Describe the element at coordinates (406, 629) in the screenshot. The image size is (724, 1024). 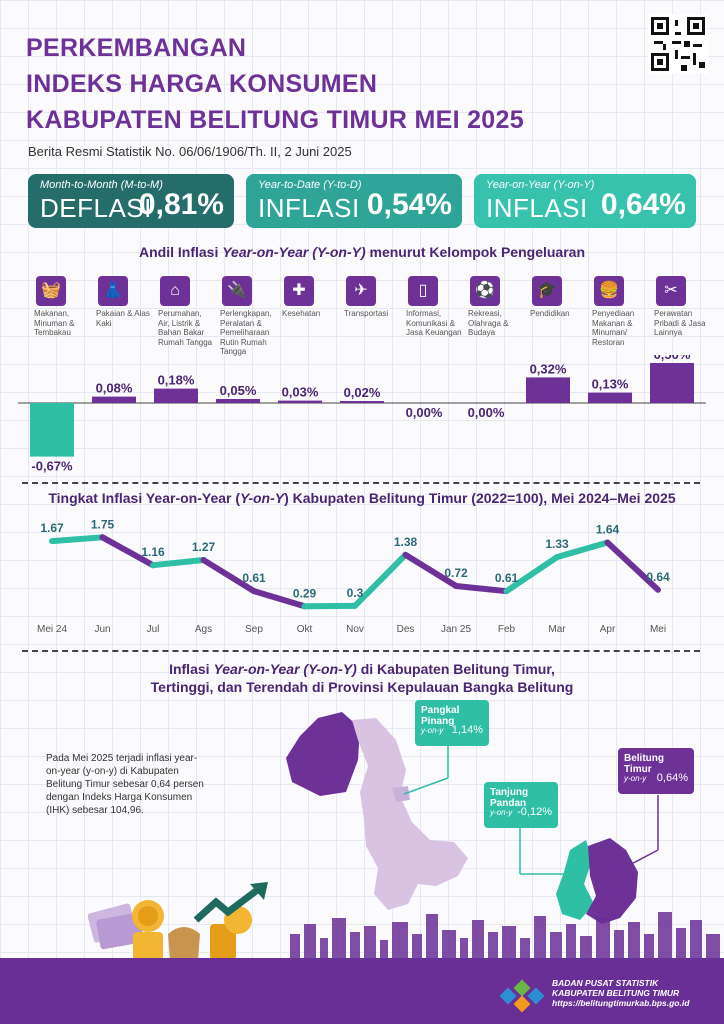
I see `trend-month-label: Des` at that location.